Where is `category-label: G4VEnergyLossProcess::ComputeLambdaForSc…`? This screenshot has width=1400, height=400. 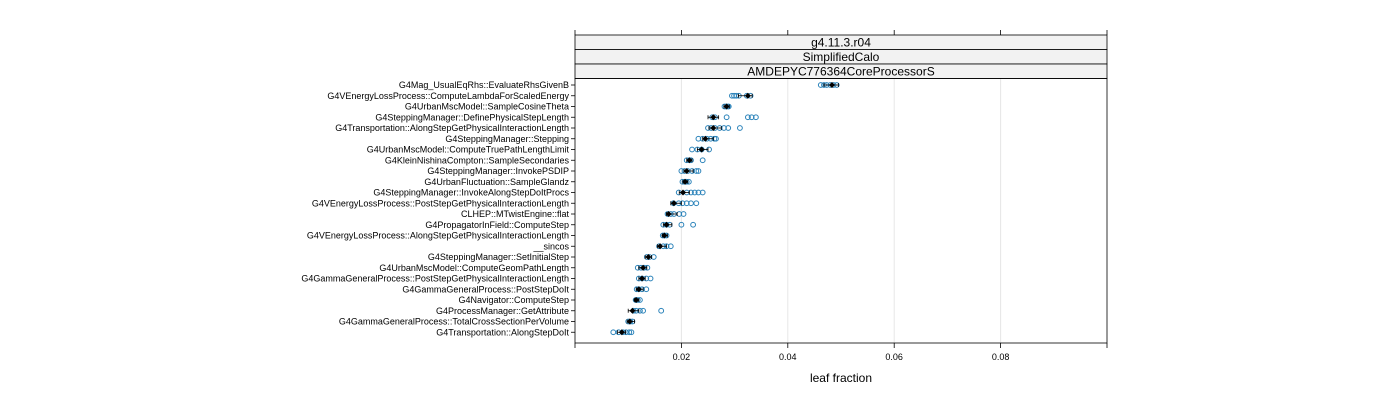
category-label: G4VEnergyLossProcess::ComputeLambdaForSc… is located at coordinates (448, 96).